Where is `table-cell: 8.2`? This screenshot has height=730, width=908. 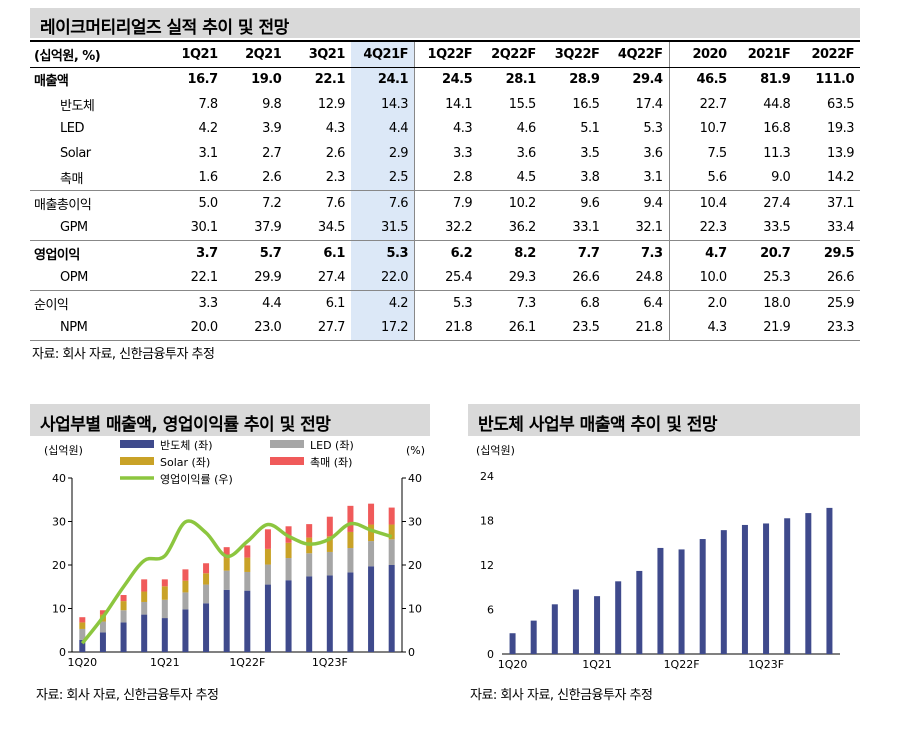 table-cell: 8.2 is located at coordinates (510, 253).